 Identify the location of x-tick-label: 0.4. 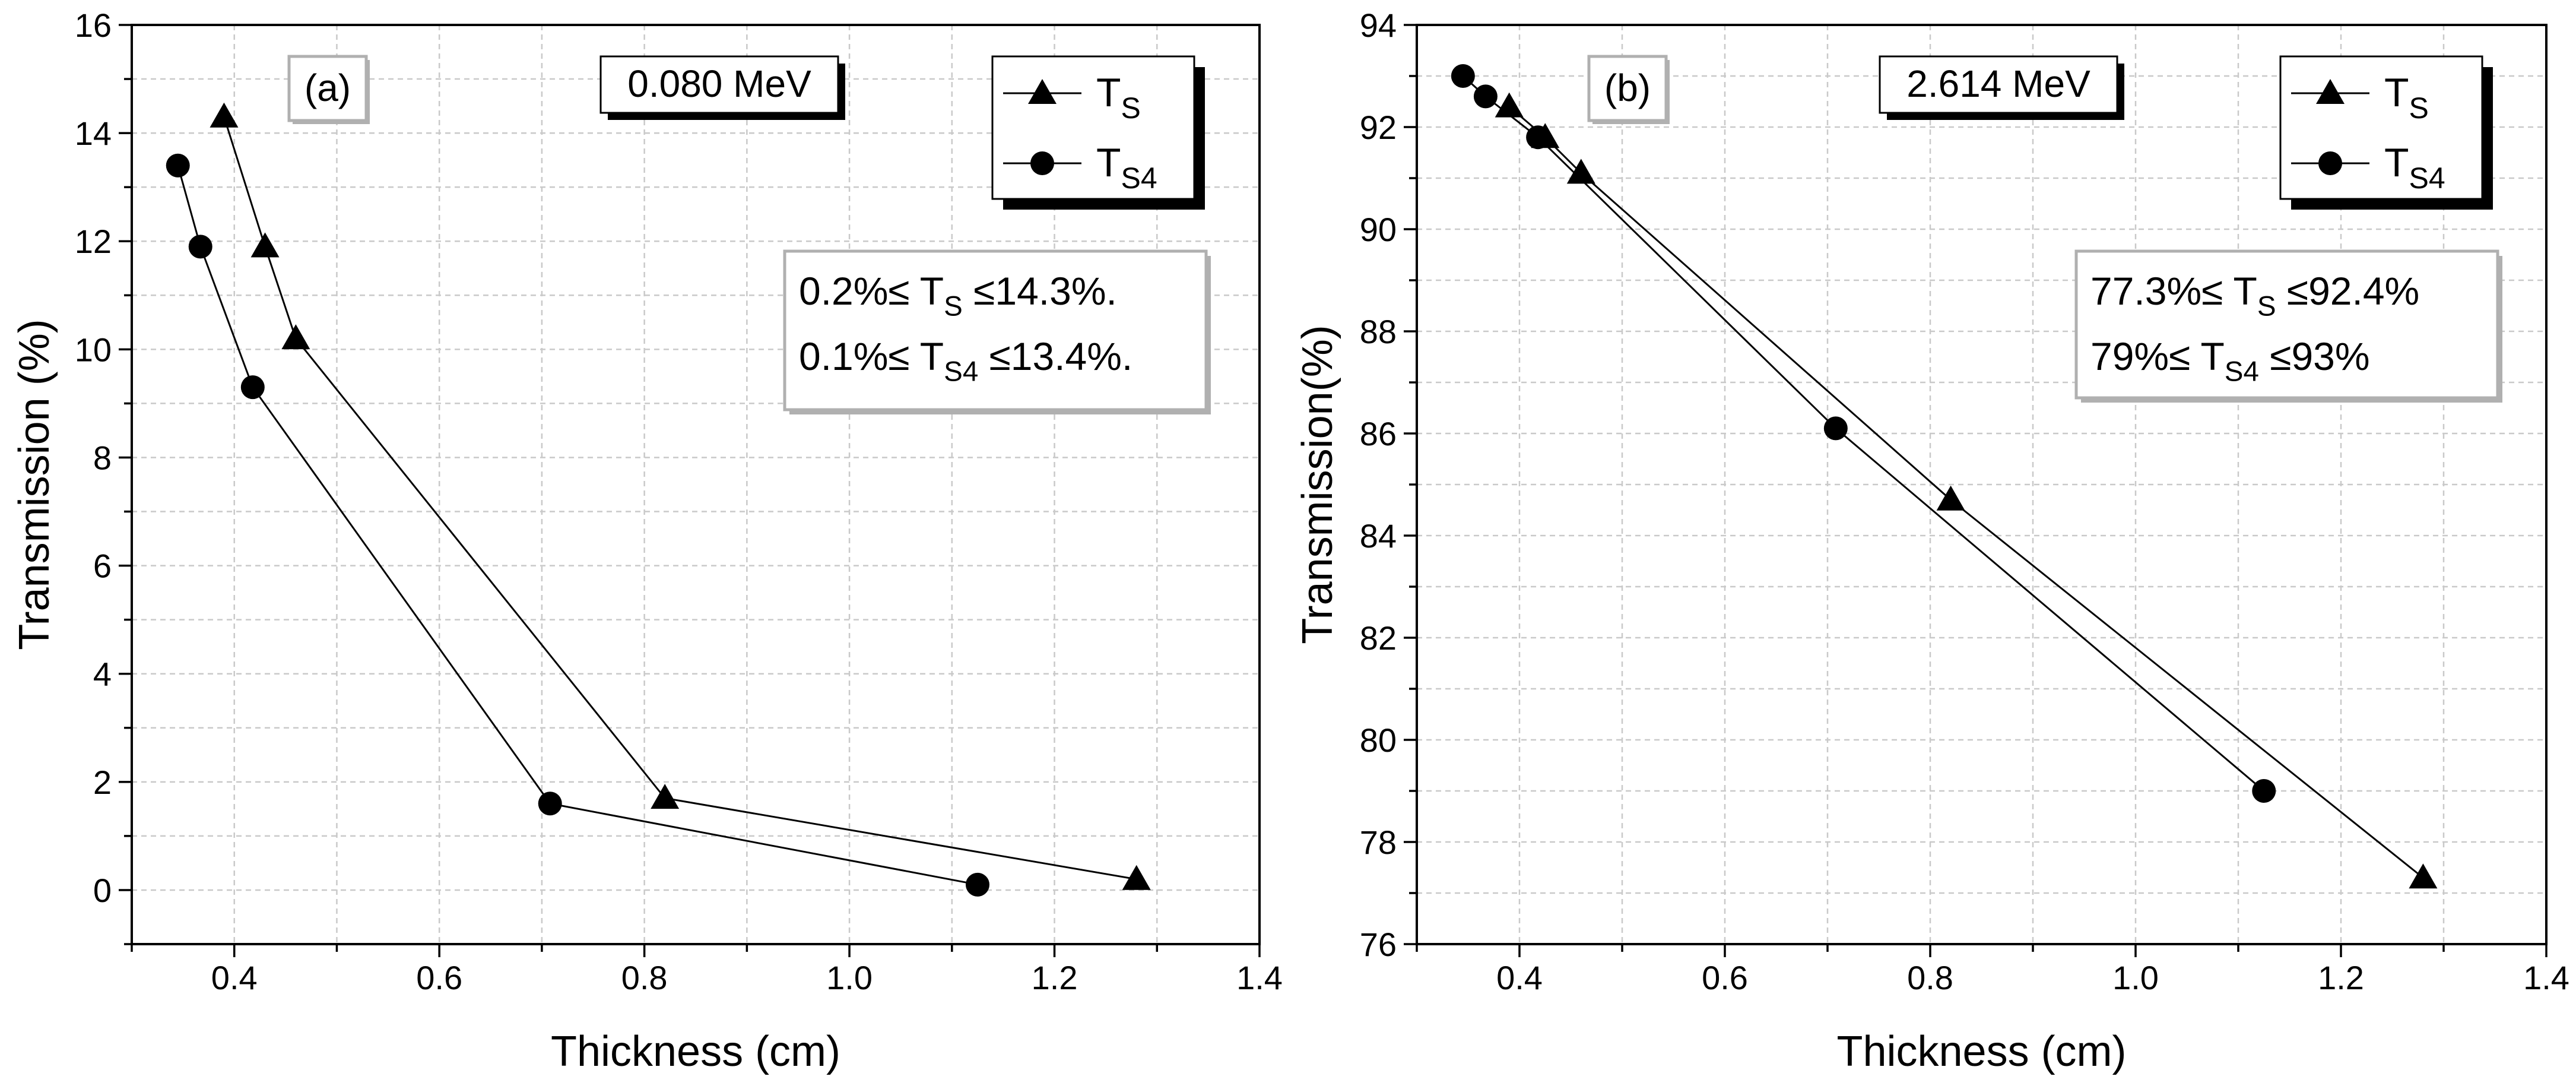
(1519, 977).